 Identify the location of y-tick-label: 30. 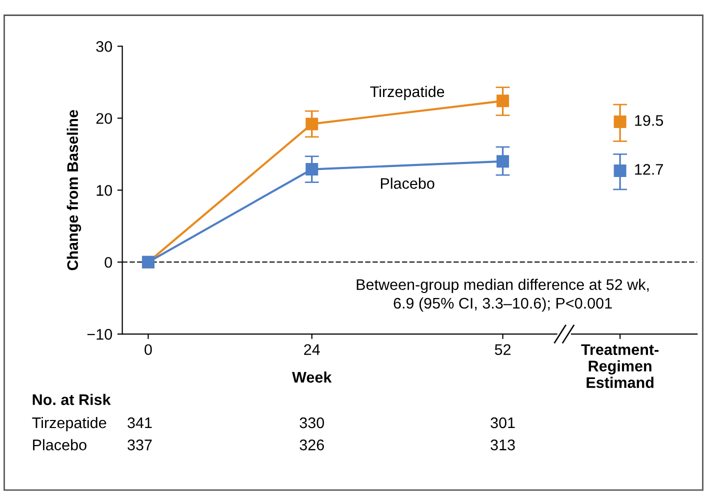
(104, 46).